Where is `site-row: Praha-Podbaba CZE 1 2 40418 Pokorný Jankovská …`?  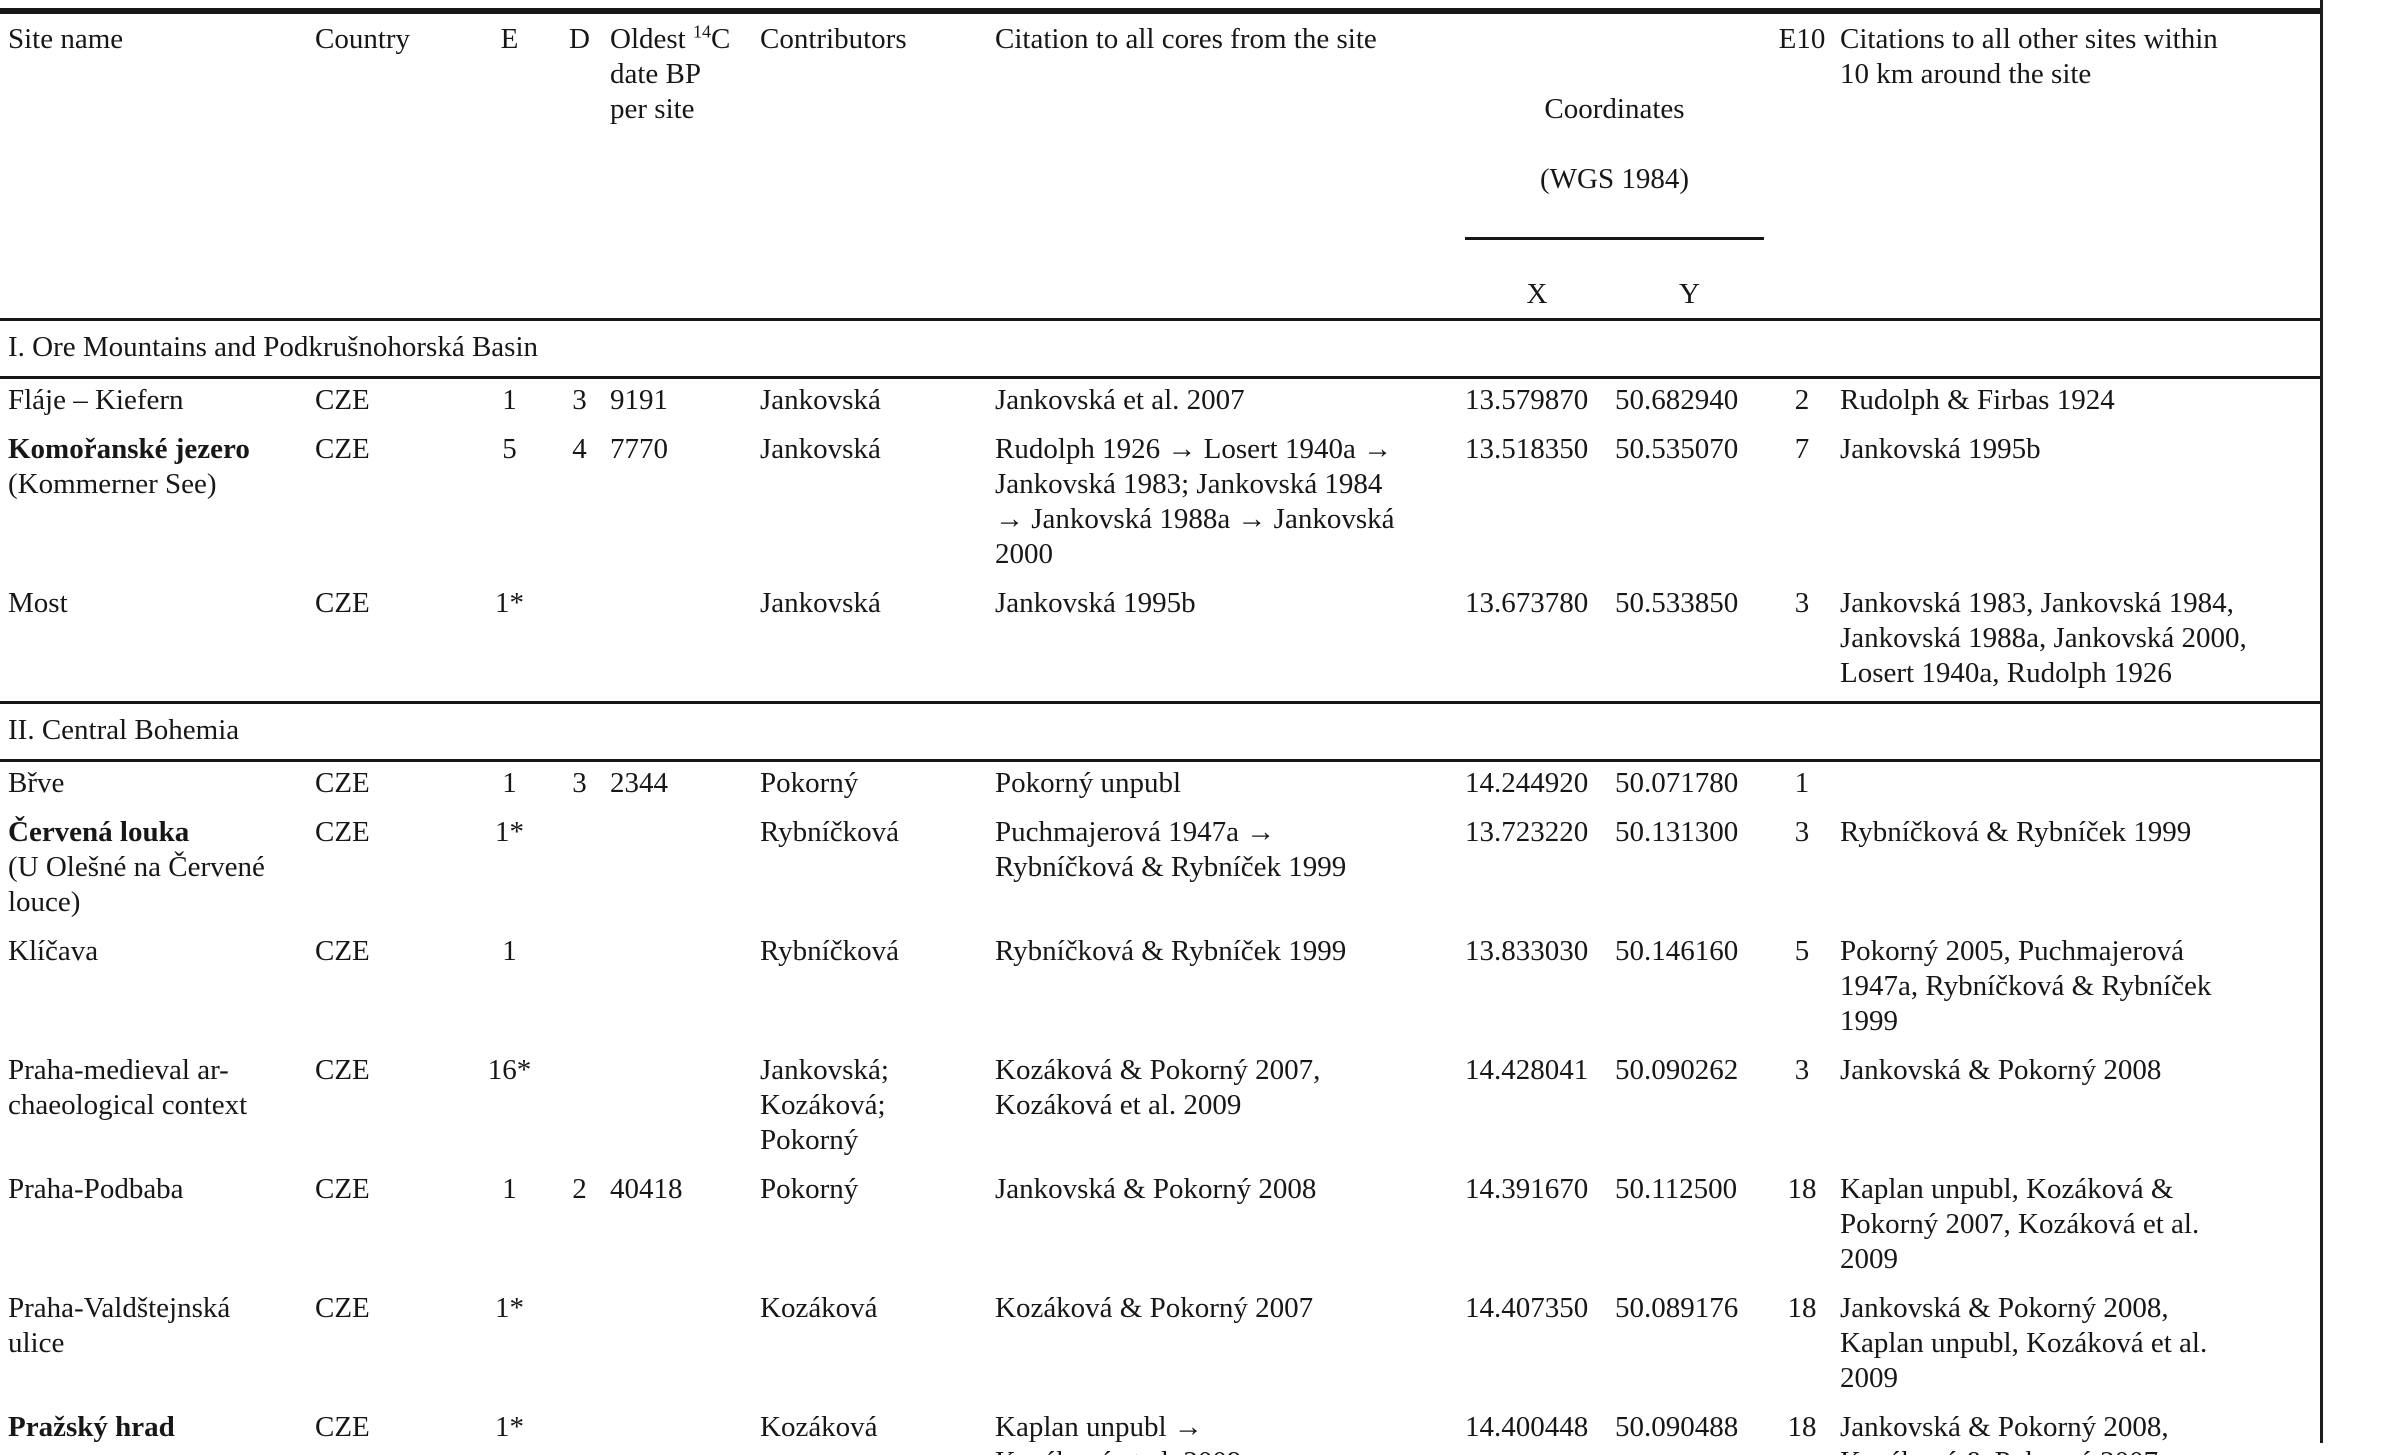
site-row: Praha-Podbaba CZE 1 2 40418 Pokorný Jankovská … is located at coordinates (1161, 1227).